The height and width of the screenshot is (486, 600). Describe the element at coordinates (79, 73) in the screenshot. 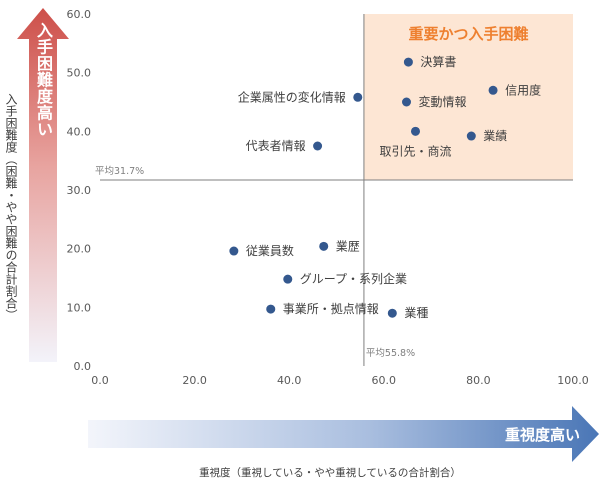

I see `y-tick-label: 50.0` at that location.